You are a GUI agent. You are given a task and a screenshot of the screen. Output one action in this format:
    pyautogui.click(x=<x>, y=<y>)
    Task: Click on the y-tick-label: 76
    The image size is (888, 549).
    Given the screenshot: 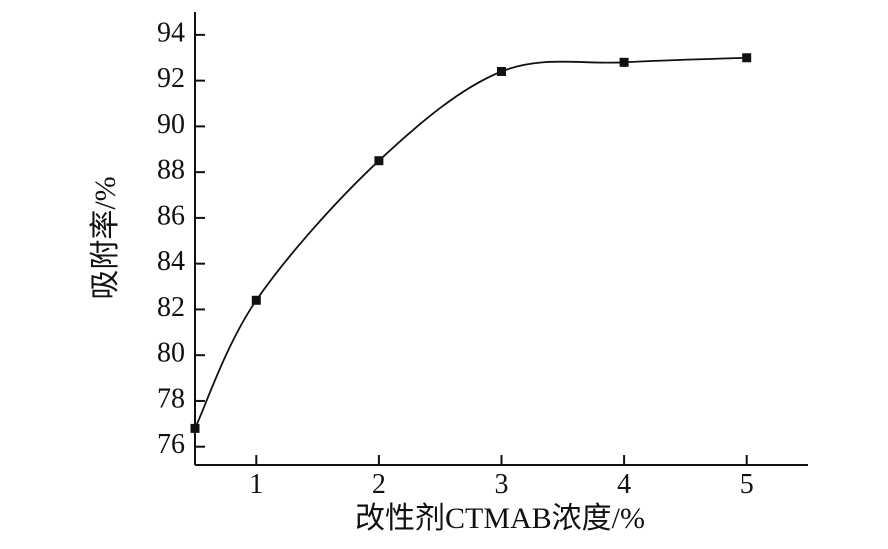 What is the action you would take?
    pyautogui.click(x=171, y=444)
    